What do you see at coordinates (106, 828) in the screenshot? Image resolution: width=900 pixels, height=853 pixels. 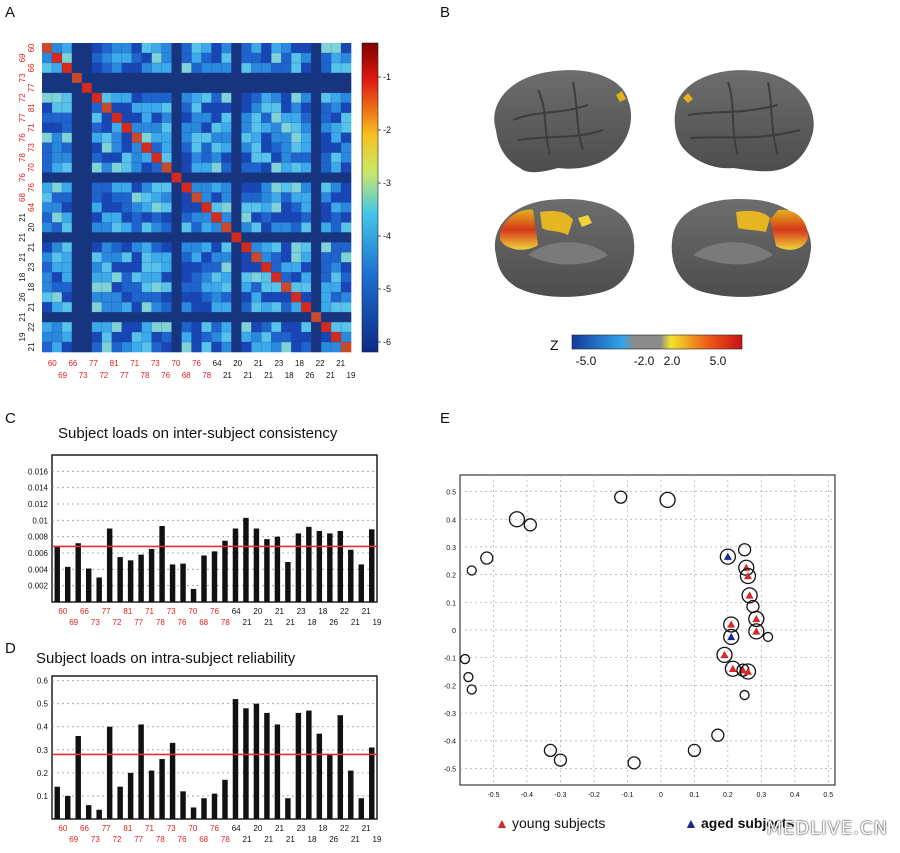 I see `x-tick-label: 77` at bounding box center [106, 828].